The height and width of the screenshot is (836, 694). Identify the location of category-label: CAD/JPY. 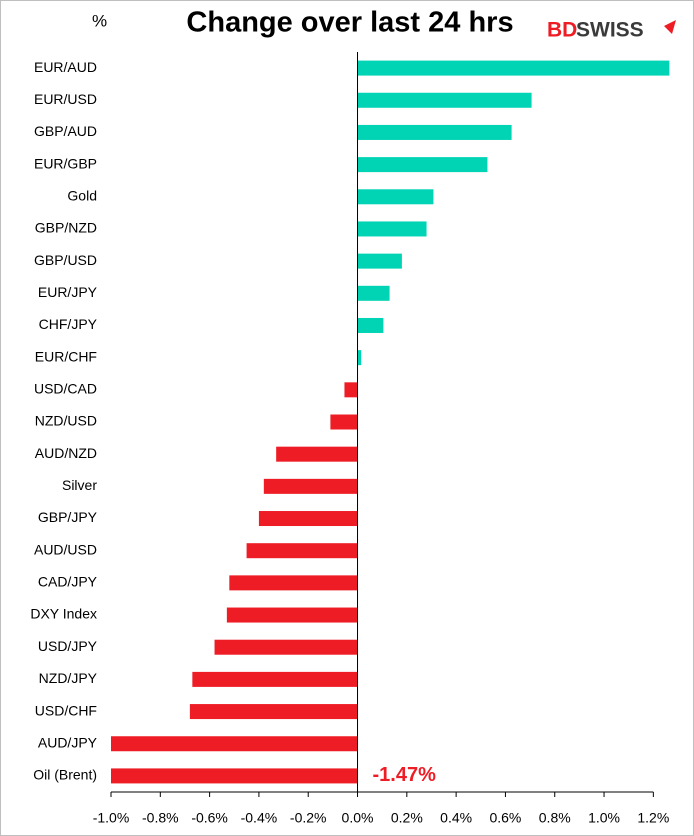
(68, 582).